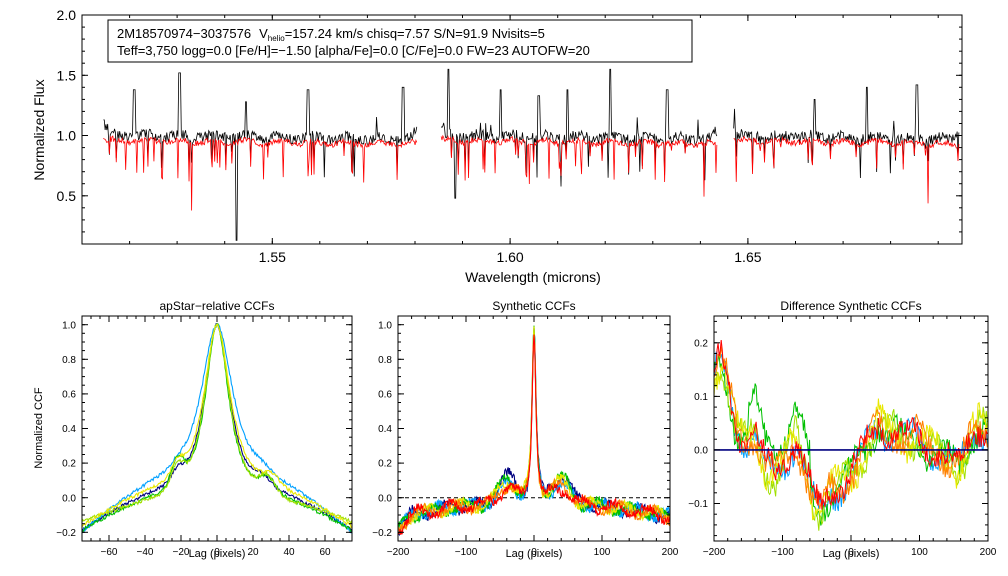 The width and height of the screenshot is (1008, 576). I want to click on synthetic-ccf-lines, so click(534, 431).